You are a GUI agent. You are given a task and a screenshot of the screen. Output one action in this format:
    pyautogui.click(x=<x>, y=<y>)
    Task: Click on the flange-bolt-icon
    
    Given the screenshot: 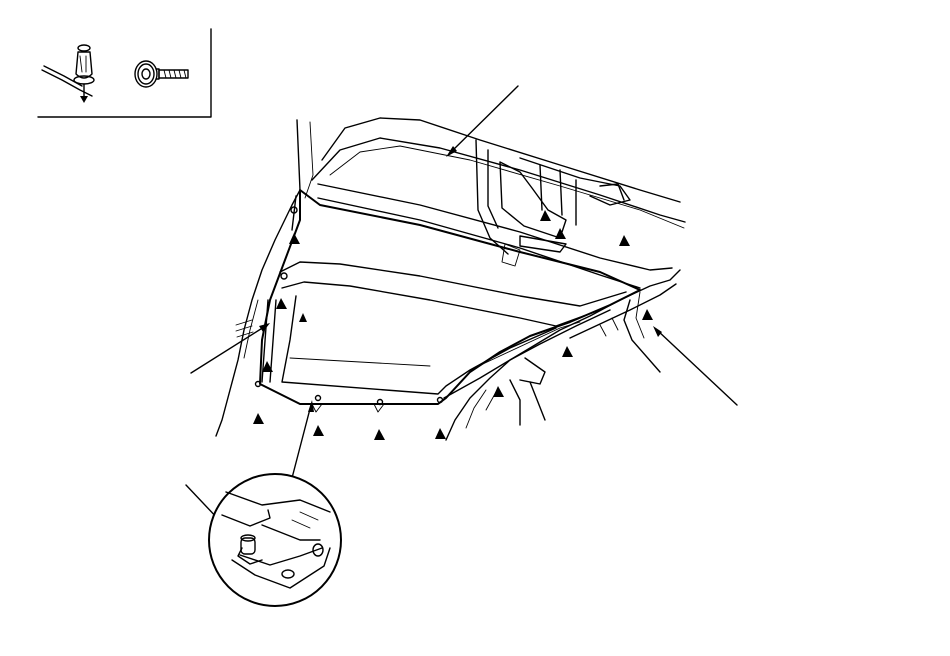 What is the action you would take?
    pyautogui.click(x=161, y=74)
    